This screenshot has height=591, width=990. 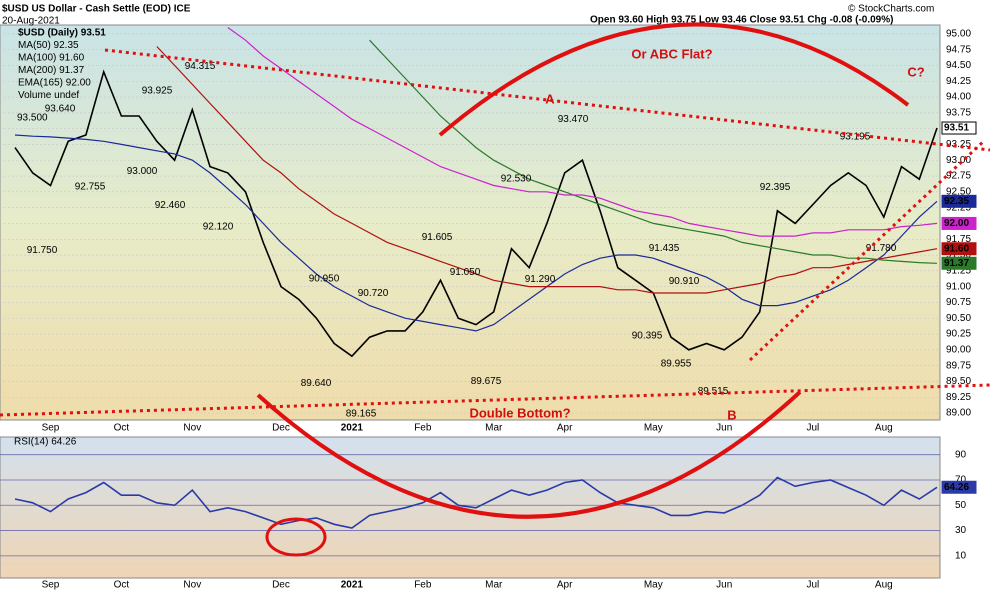 I want to click on price-label: 91.050, so click(x=465, y=272).